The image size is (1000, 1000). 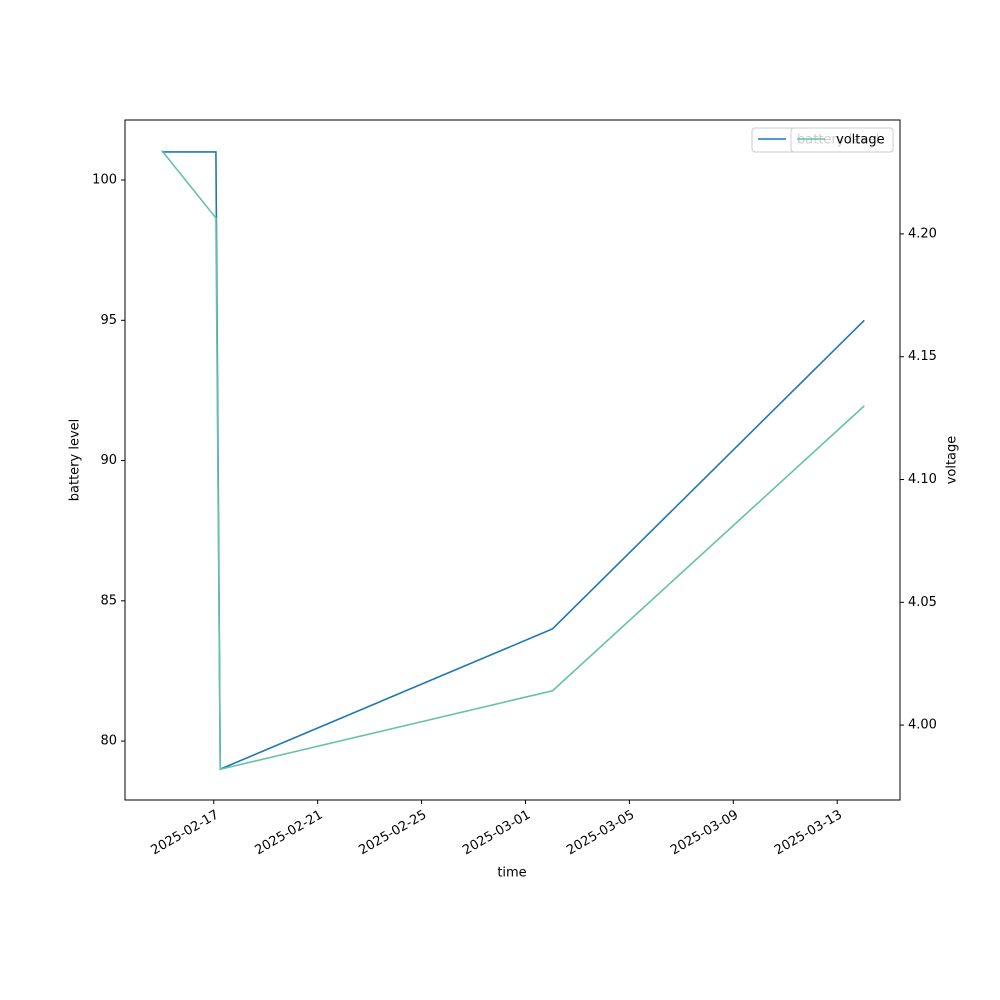 What do you see at coordinates (600, 833) in the screenshot?
I see `x-tick-label: 2025-03-05` at bounding box center [600, 833].